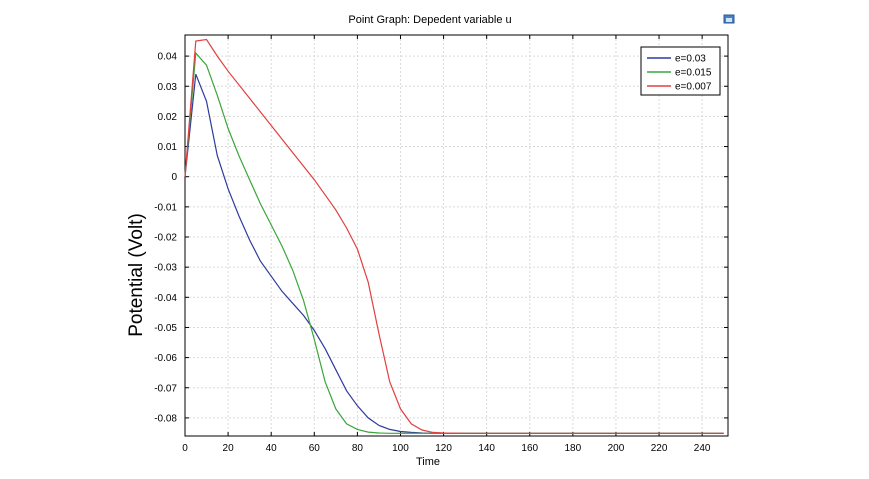 The width and height of the screenshot is (869, 479). I want to click on y-tick-label: -0.04, so click(165, 298).